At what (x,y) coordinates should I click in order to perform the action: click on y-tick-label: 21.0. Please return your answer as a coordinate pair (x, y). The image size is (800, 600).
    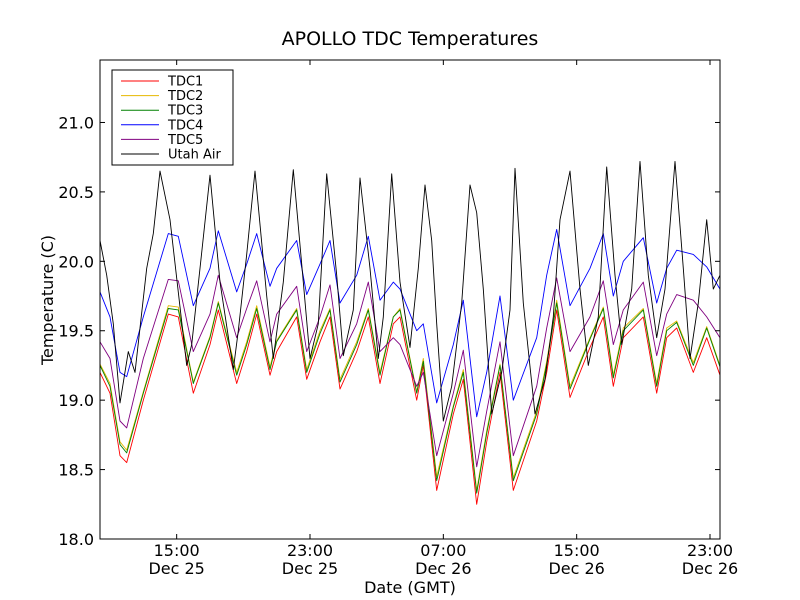
    Looking at the image, I should click on (76, 122).